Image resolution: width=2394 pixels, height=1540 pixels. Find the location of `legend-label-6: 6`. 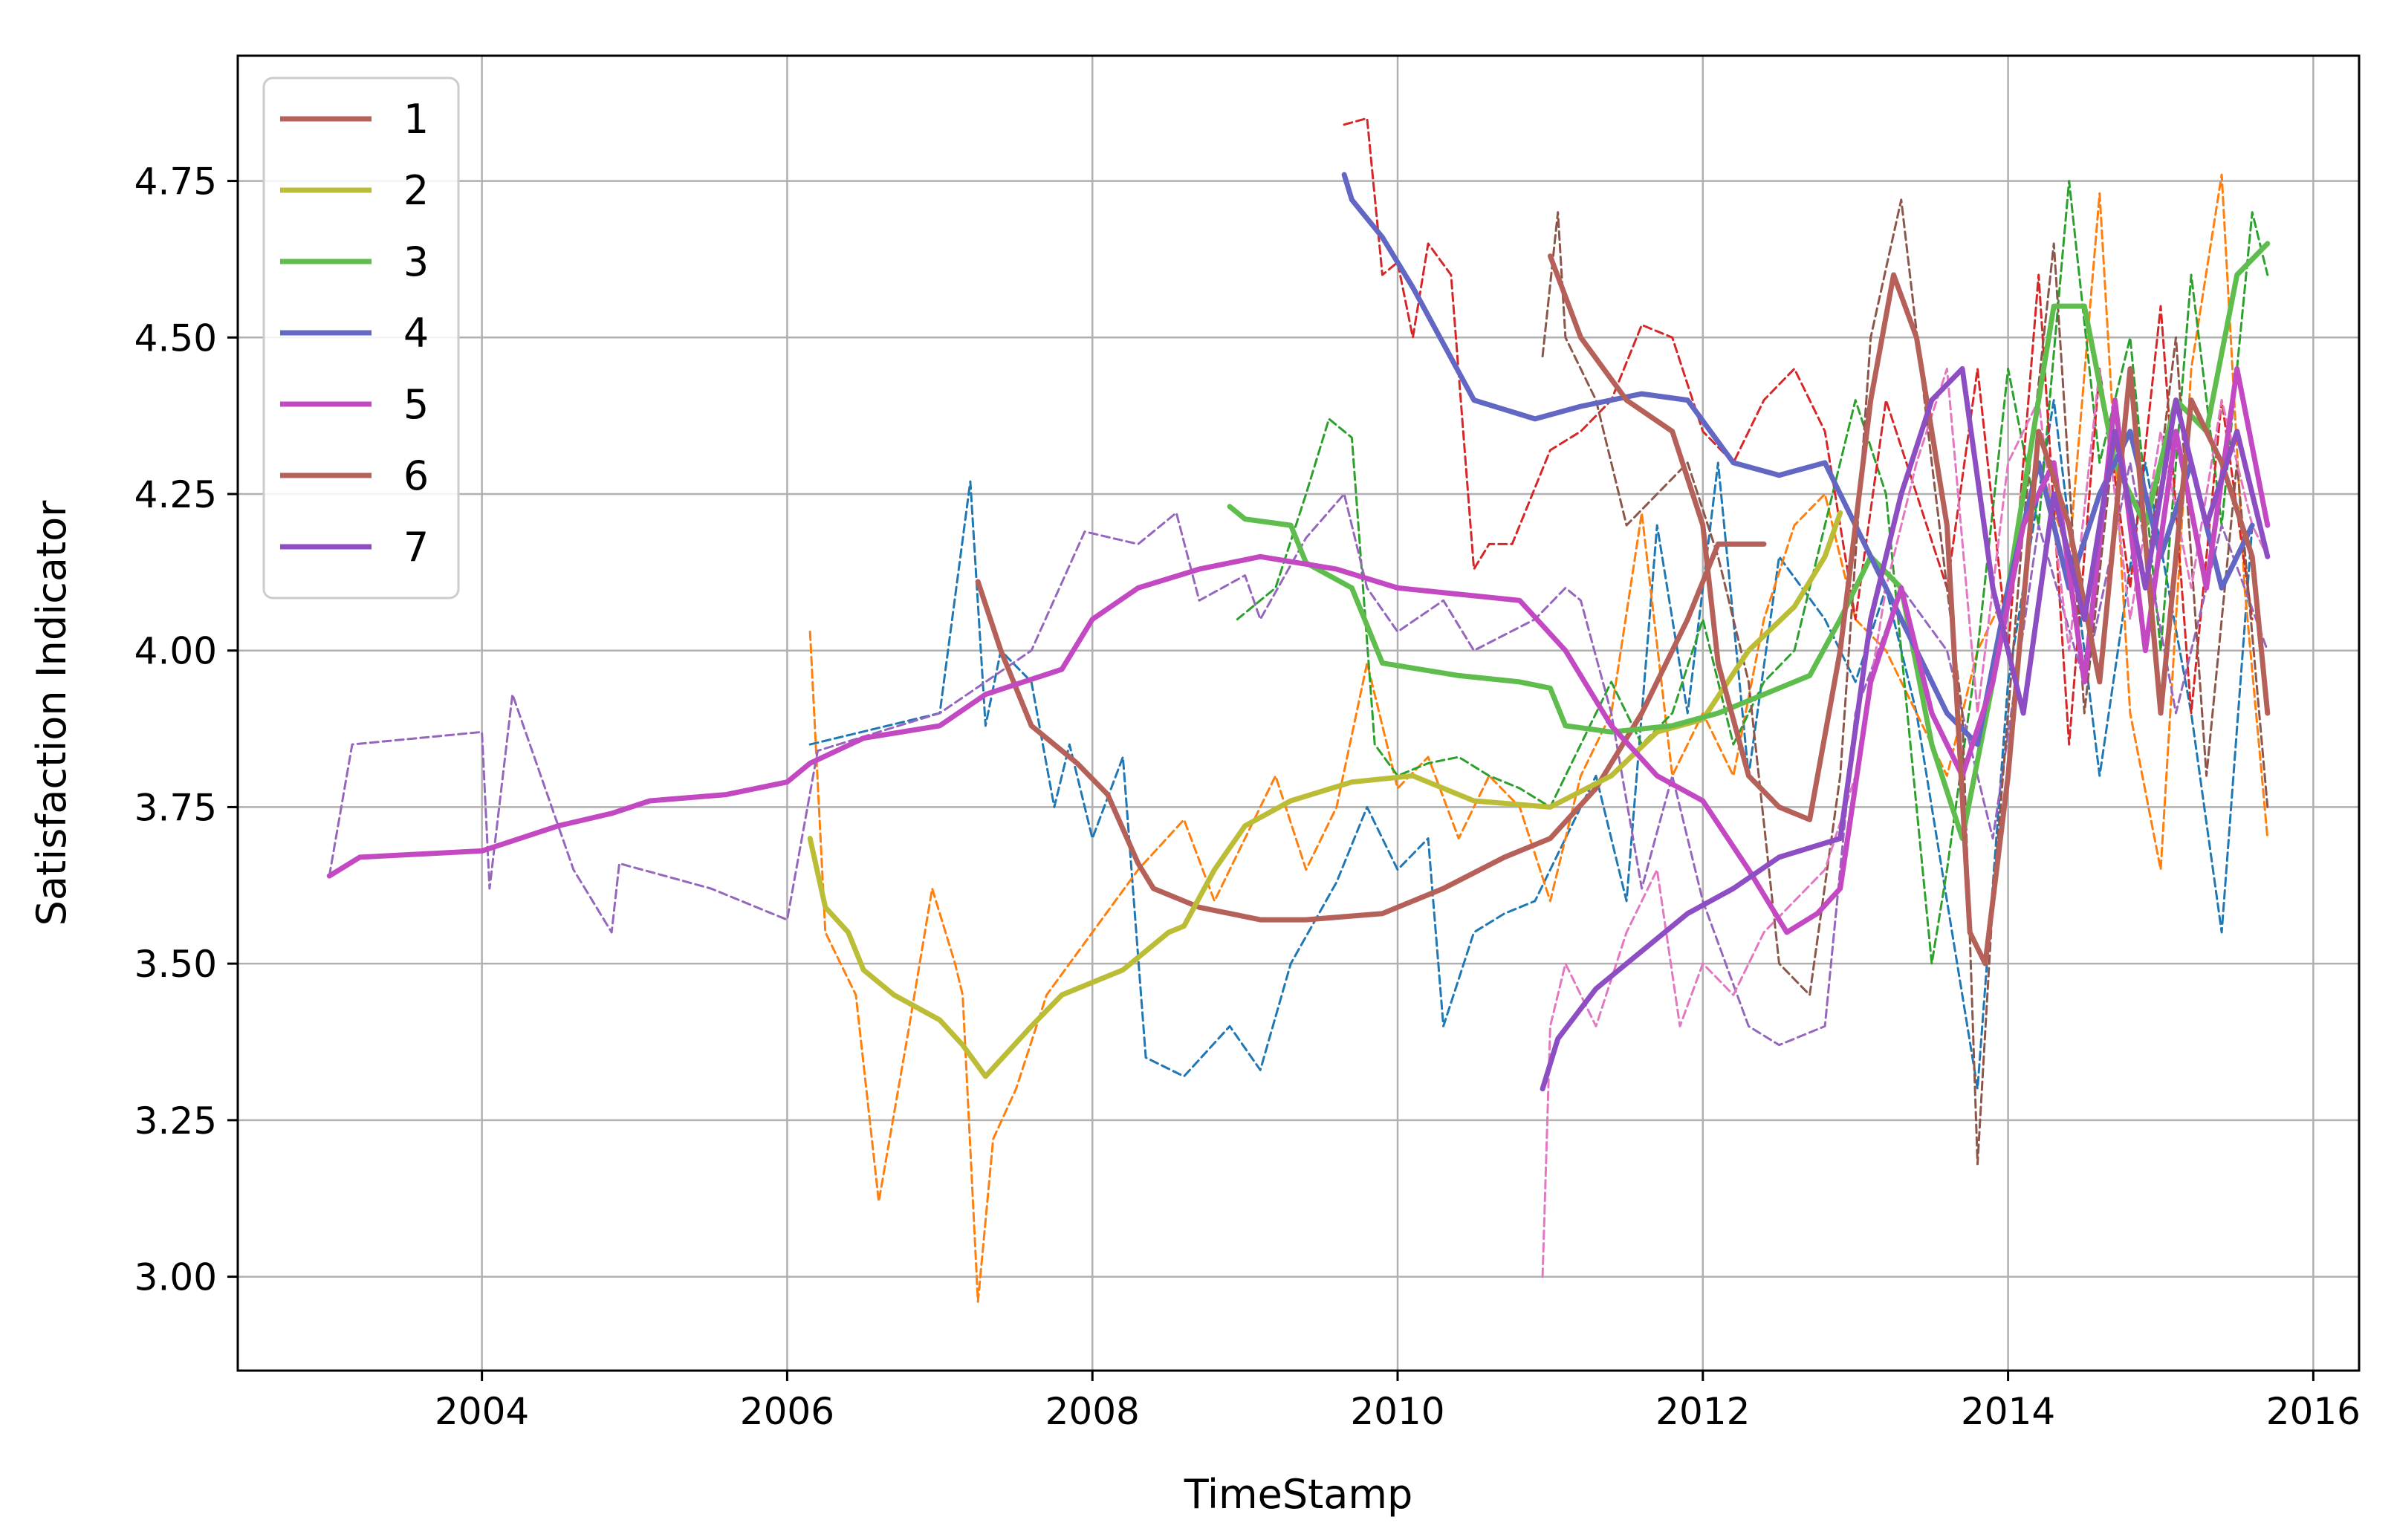

legend-label-6: 6 is located at coordinates (416, 475).